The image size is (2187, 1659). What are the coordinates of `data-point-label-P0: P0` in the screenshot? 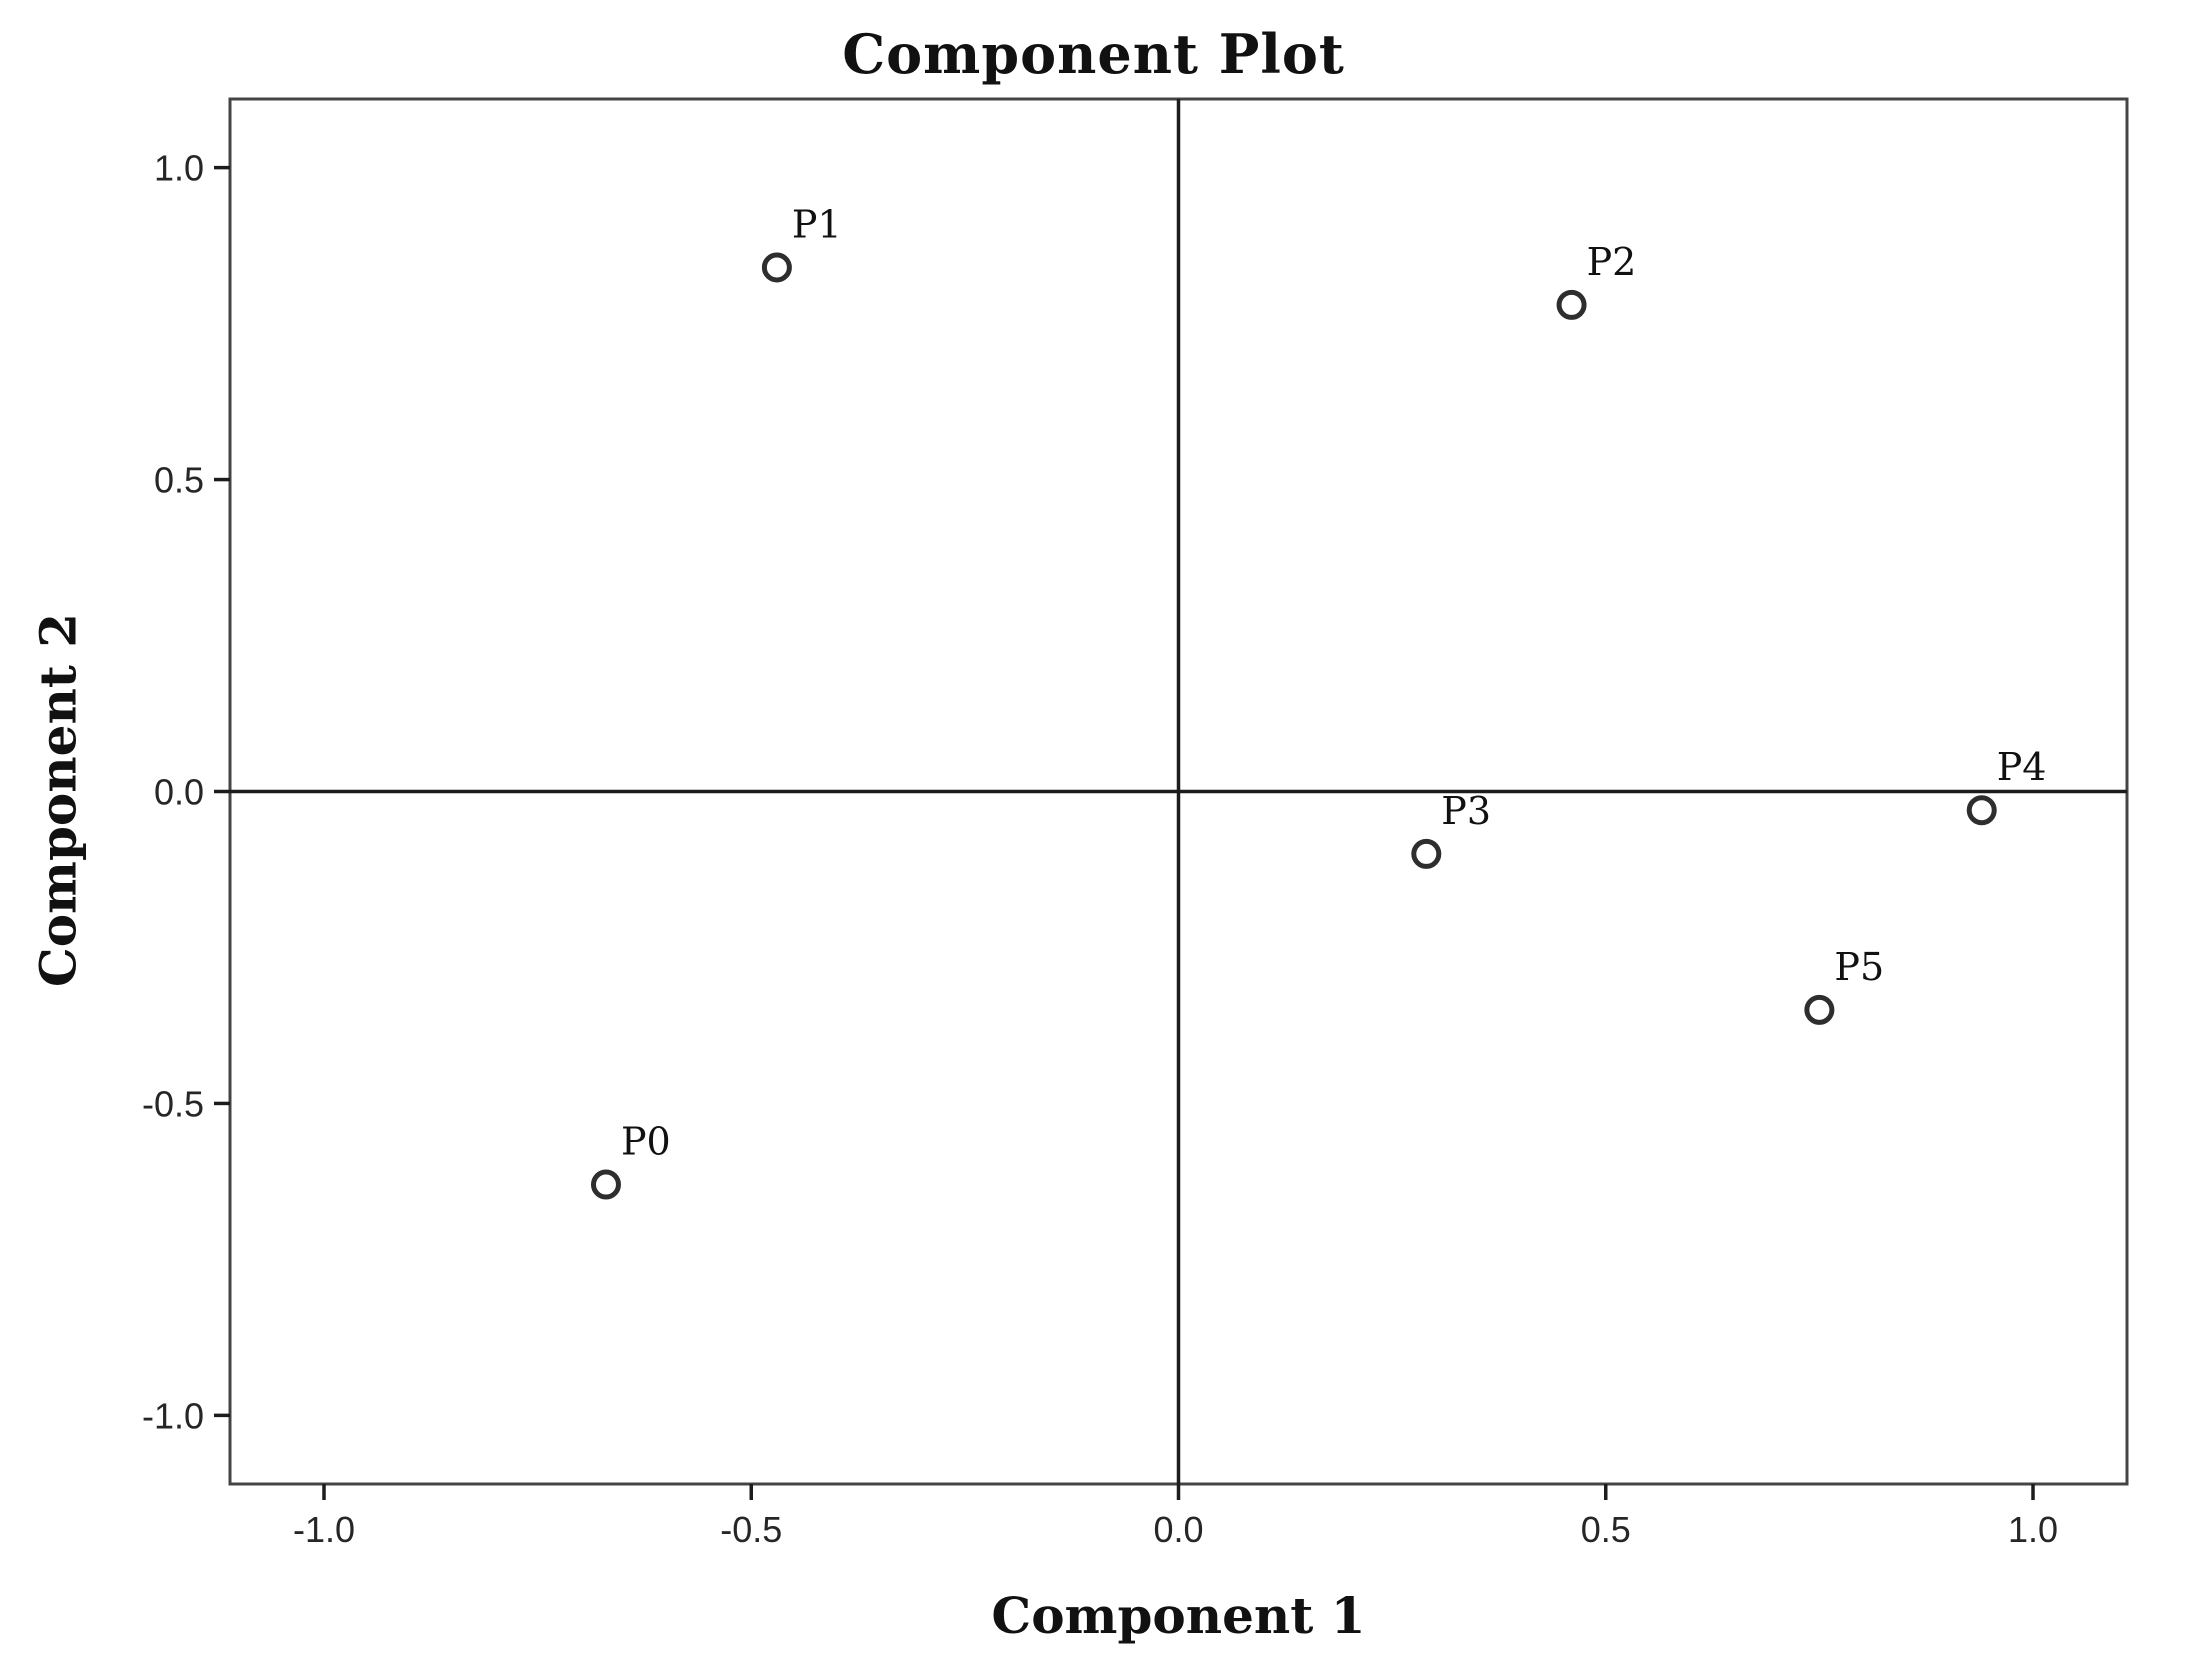 It's located at (646, 1142).